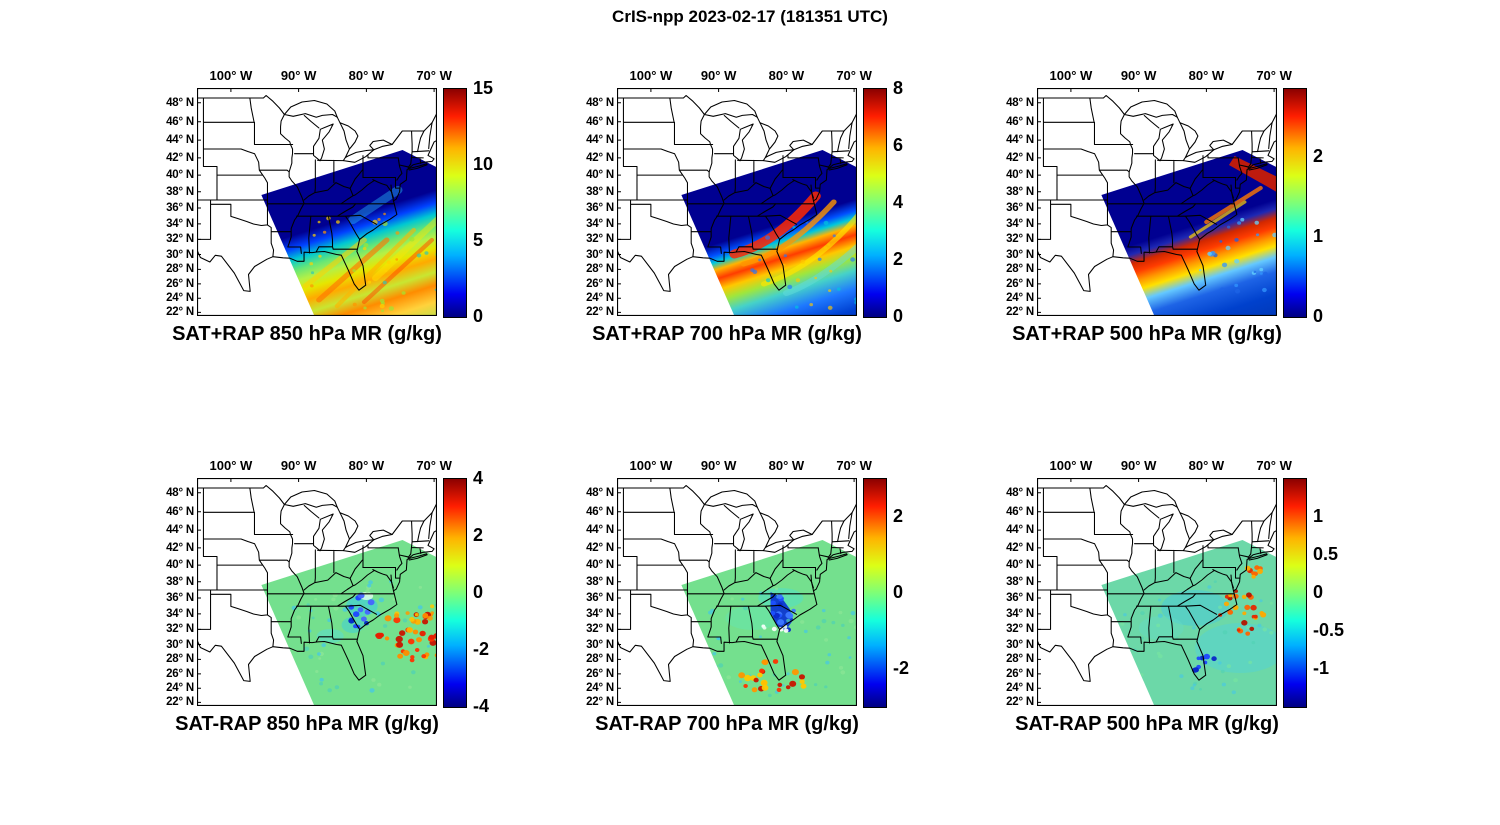 Image resolution: width=1500 pixels, height=825 pixels. Describe the element at coordinates (718, 75) in the screenshot. I see `lon-axis-label: 90° W` at that location.